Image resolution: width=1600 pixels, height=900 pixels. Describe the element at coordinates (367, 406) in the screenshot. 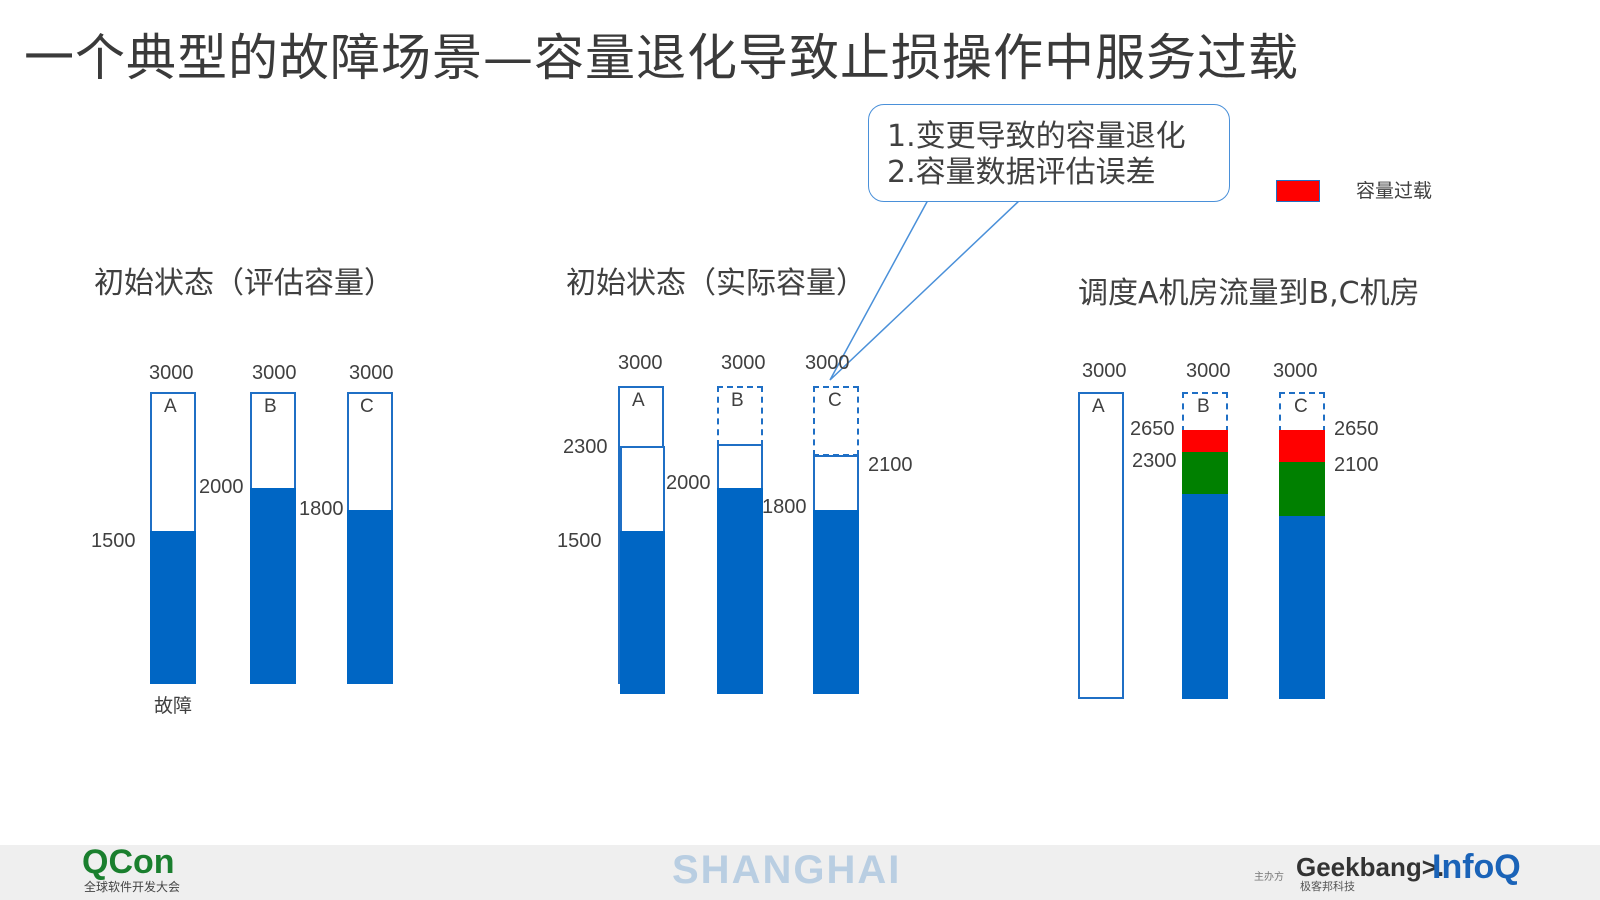

I see `panel1-c-label: C` at that location.